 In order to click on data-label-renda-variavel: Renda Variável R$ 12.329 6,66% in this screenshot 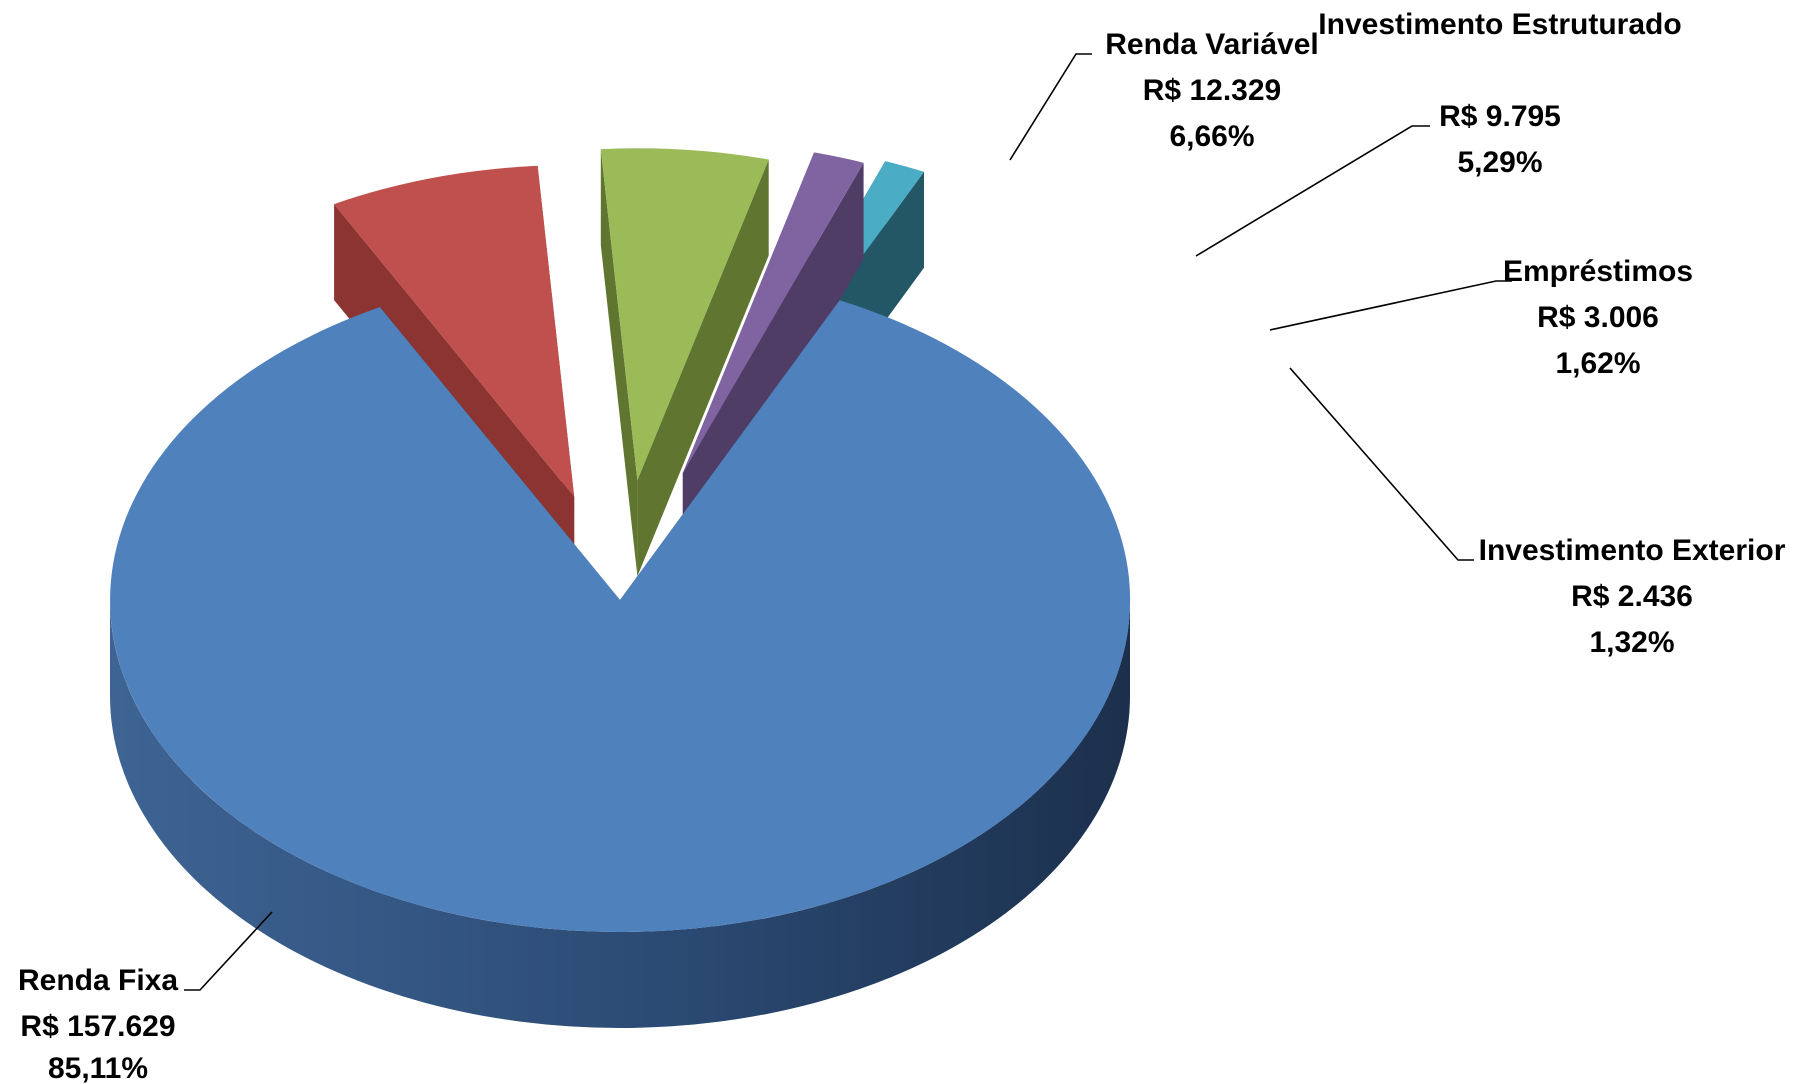, I will do `click(1211, 90)`.